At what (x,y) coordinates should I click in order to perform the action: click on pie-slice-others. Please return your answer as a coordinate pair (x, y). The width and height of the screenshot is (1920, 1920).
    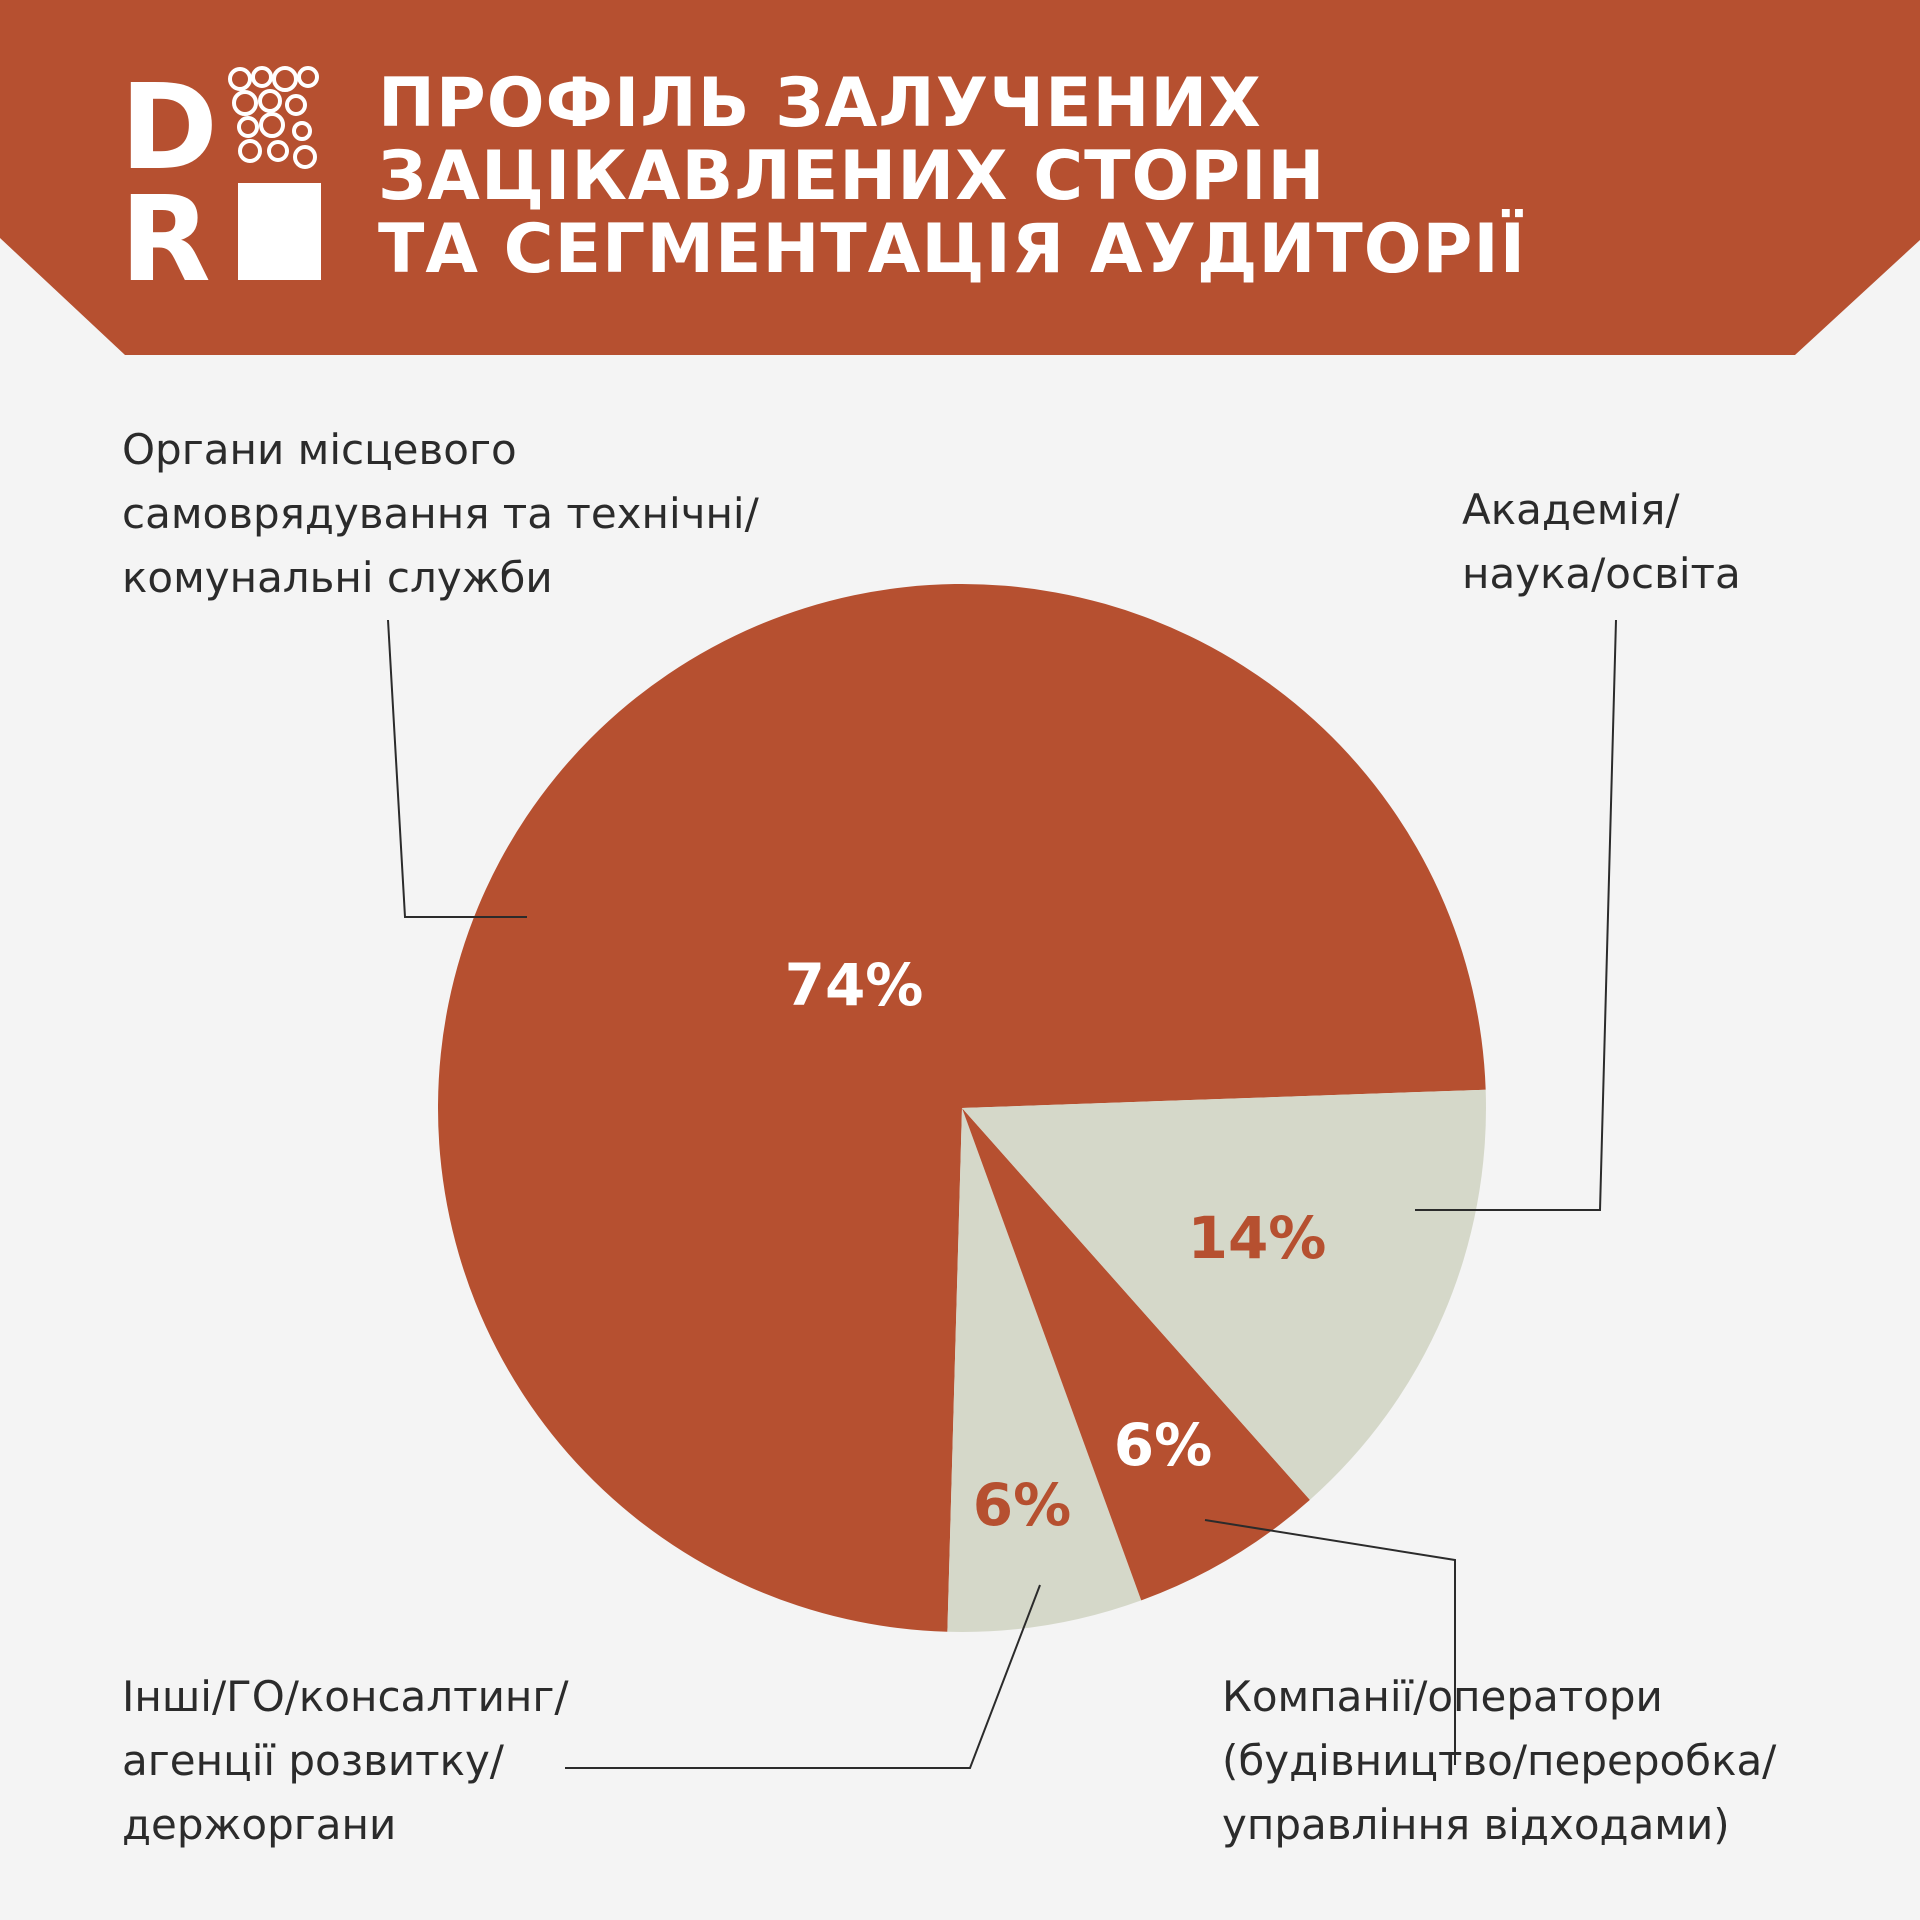
    Looking at the image, I should click on (1044, 1370).